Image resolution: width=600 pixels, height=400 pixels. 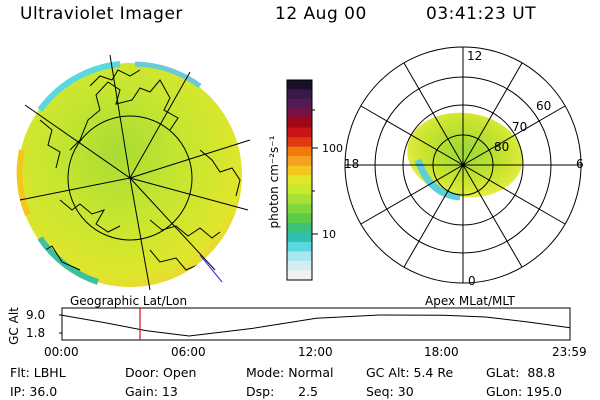 I want to click on xtick-00-00: 00:00, so click(x=61, y=352).